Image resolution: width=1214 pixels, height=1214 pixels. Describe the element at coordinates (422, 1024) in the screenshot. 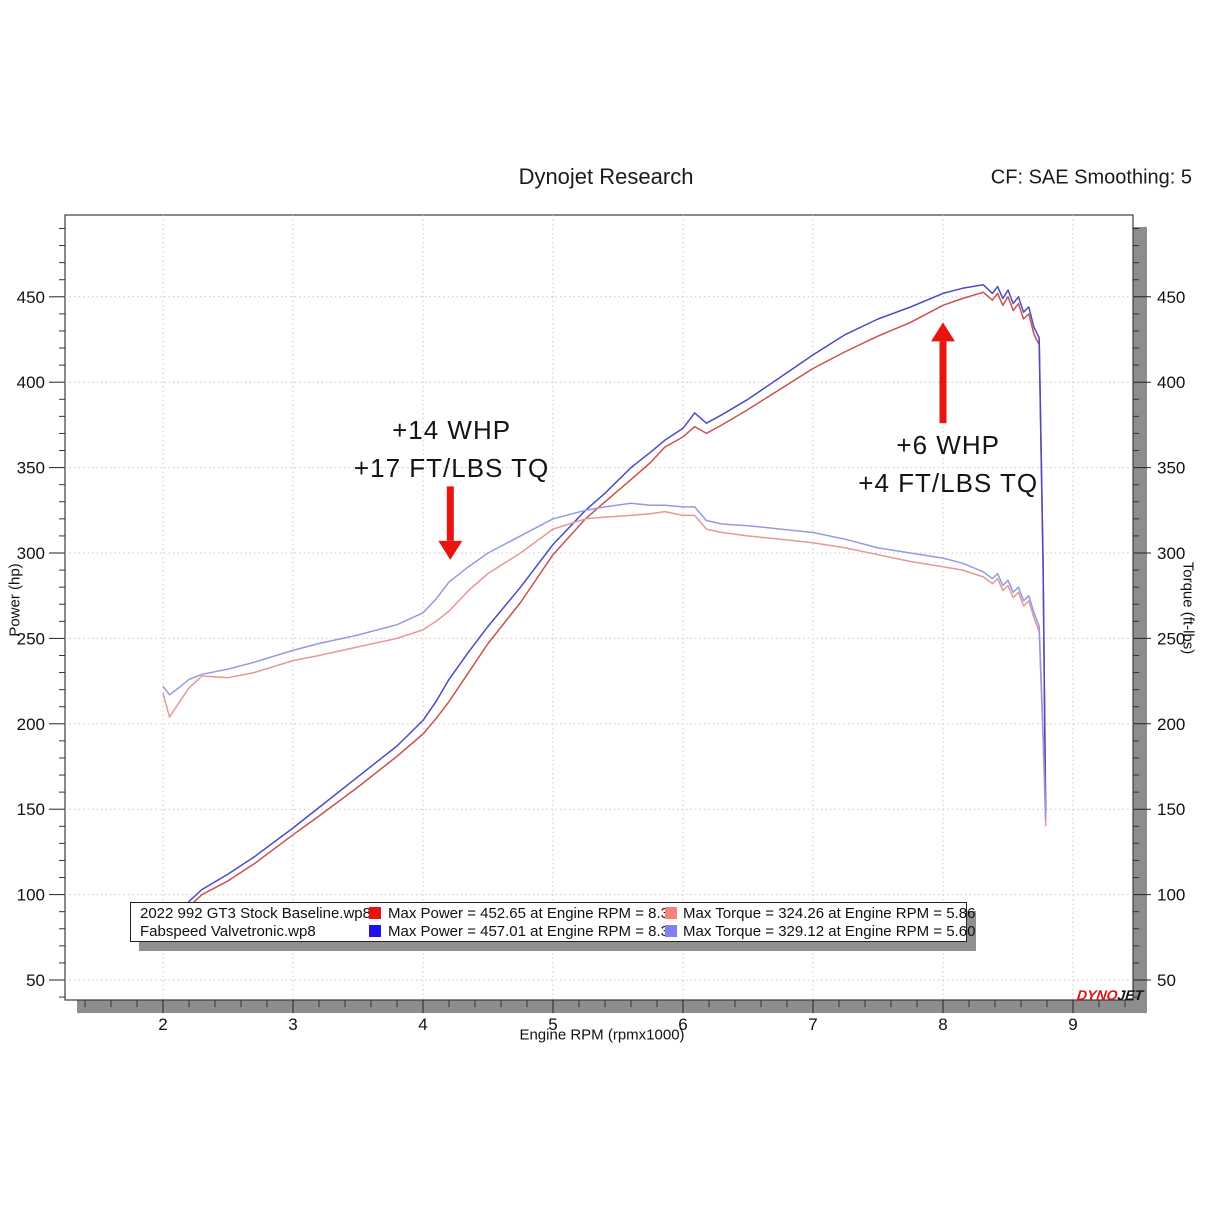

I see `x-tick-label: 4` at that location.